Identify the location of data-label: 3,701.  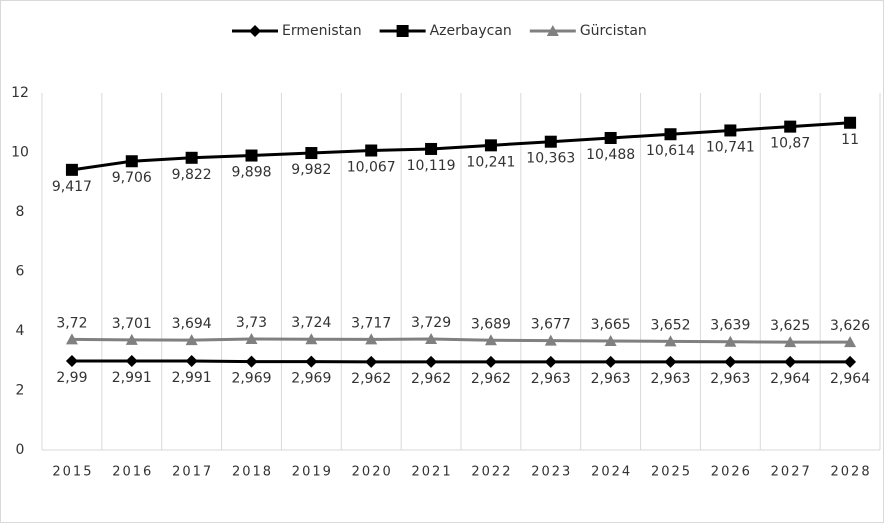
(132, 324).